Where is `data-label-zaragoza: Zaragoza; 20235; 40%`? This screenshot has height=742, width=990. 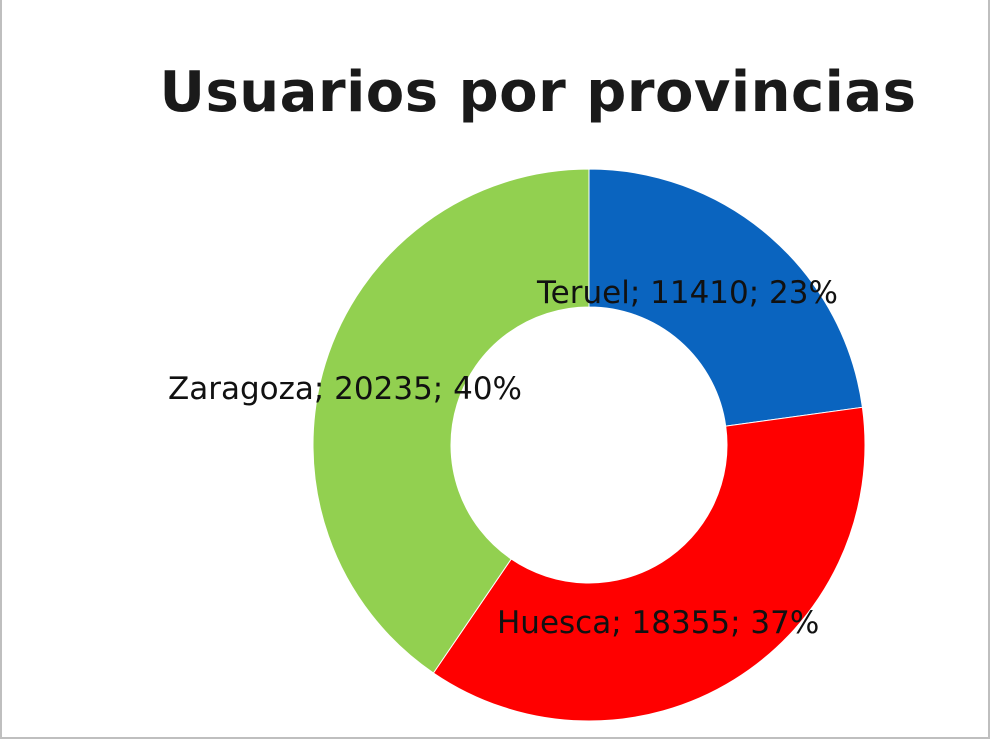
data-label-zaragoza: Zaragoza; 20235; 40% is located at coordinates (345, 389).